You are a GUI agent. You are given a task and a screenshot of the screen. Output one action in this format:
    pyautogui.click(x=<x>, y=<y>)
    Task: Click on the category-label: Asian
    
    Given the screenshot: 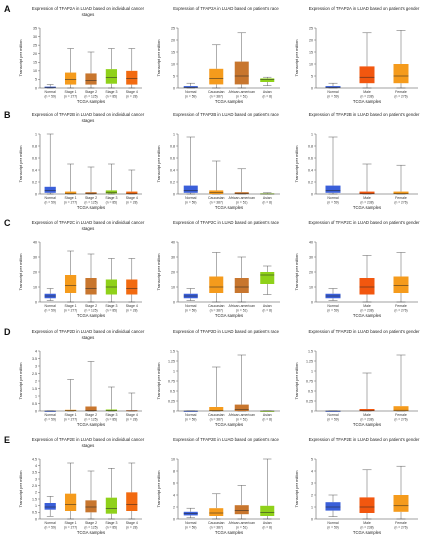 What is the action you would take?
    pyautogui.click(x=267, y=415)
    